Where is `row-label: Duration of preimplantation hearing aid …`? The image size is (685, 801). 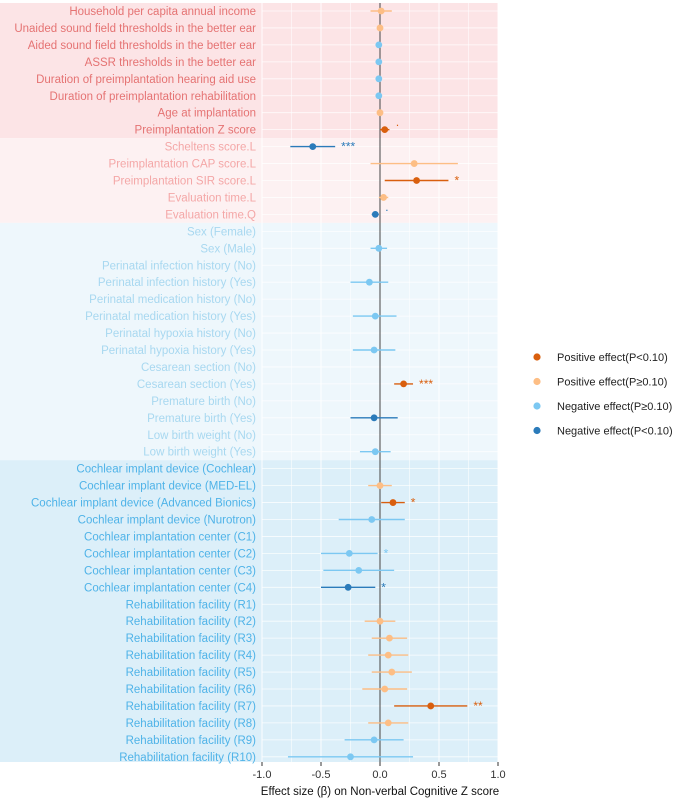
row-label: Duration of preimplantation hearing aid … is located at coordinates (146, 80).